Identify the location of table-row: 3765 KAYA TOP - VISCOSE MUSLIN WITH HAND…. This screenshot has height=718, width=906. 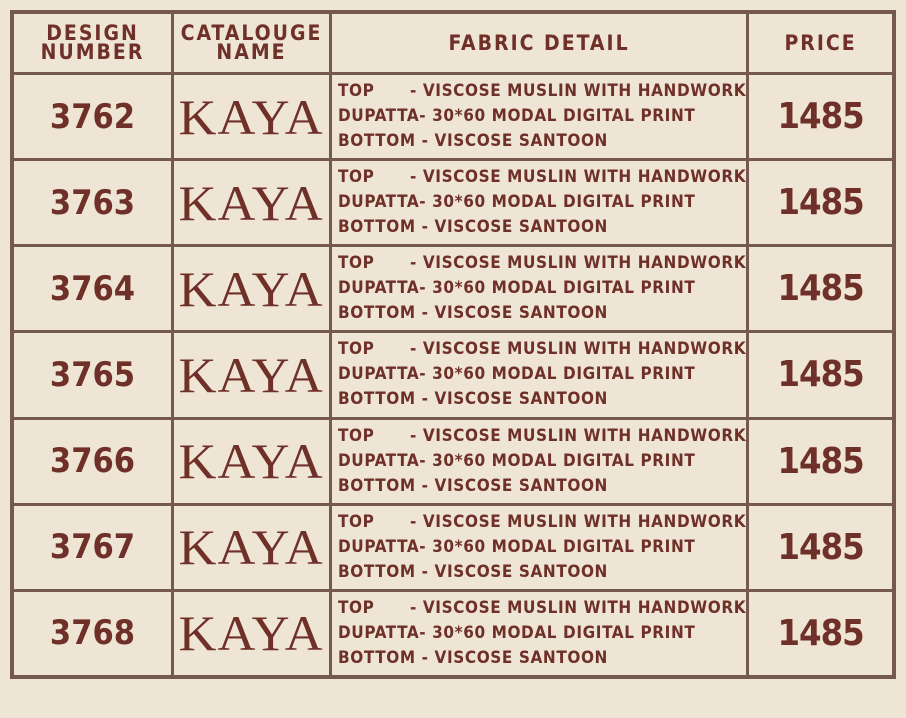
(453, 375).